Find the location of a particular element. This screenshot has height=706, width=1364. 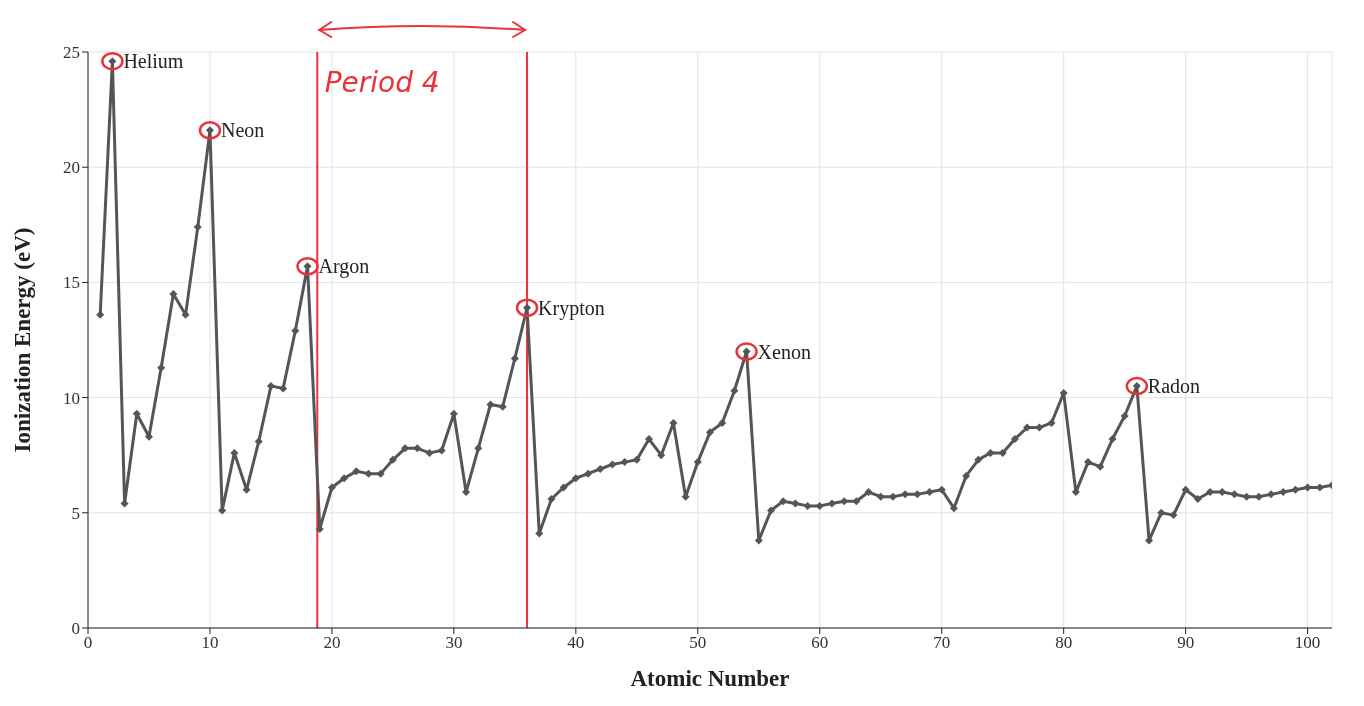

y-tick-label: 25 is located at coordinates (71, 53).